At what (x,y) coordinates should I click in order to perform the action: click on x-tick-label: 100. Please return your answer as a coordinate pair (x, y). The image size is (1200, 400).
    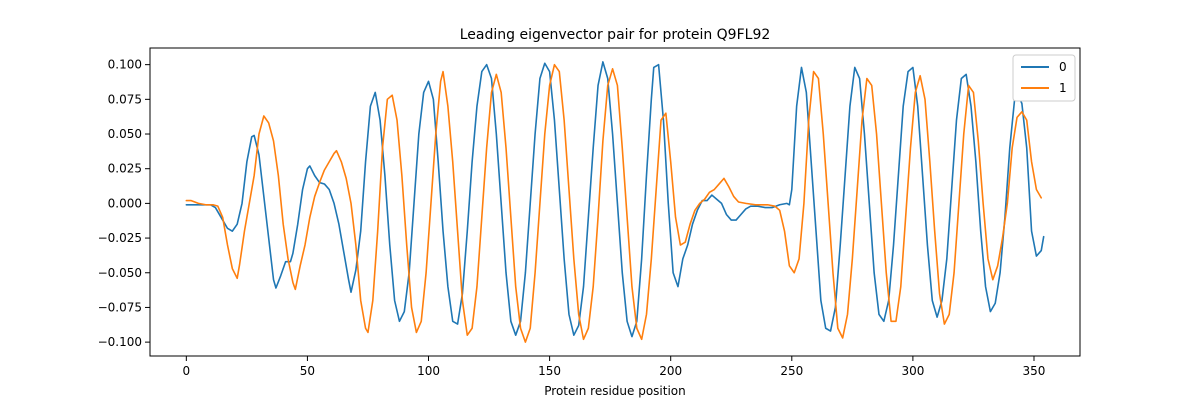
    Looking at the image, I should click on (428, 371).